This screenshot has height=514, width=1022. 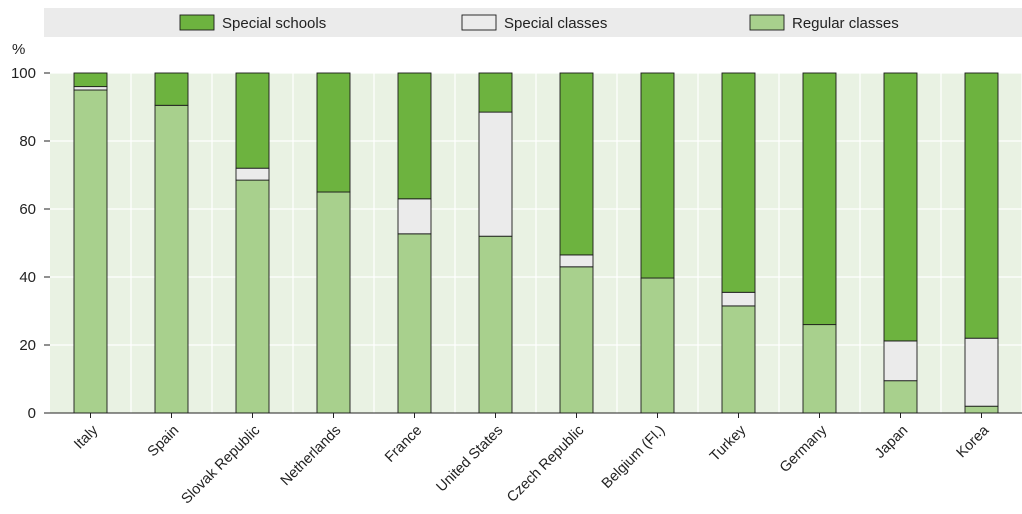 I want to click on bar-special-schools-netherlands, so click(x=333, y=132).